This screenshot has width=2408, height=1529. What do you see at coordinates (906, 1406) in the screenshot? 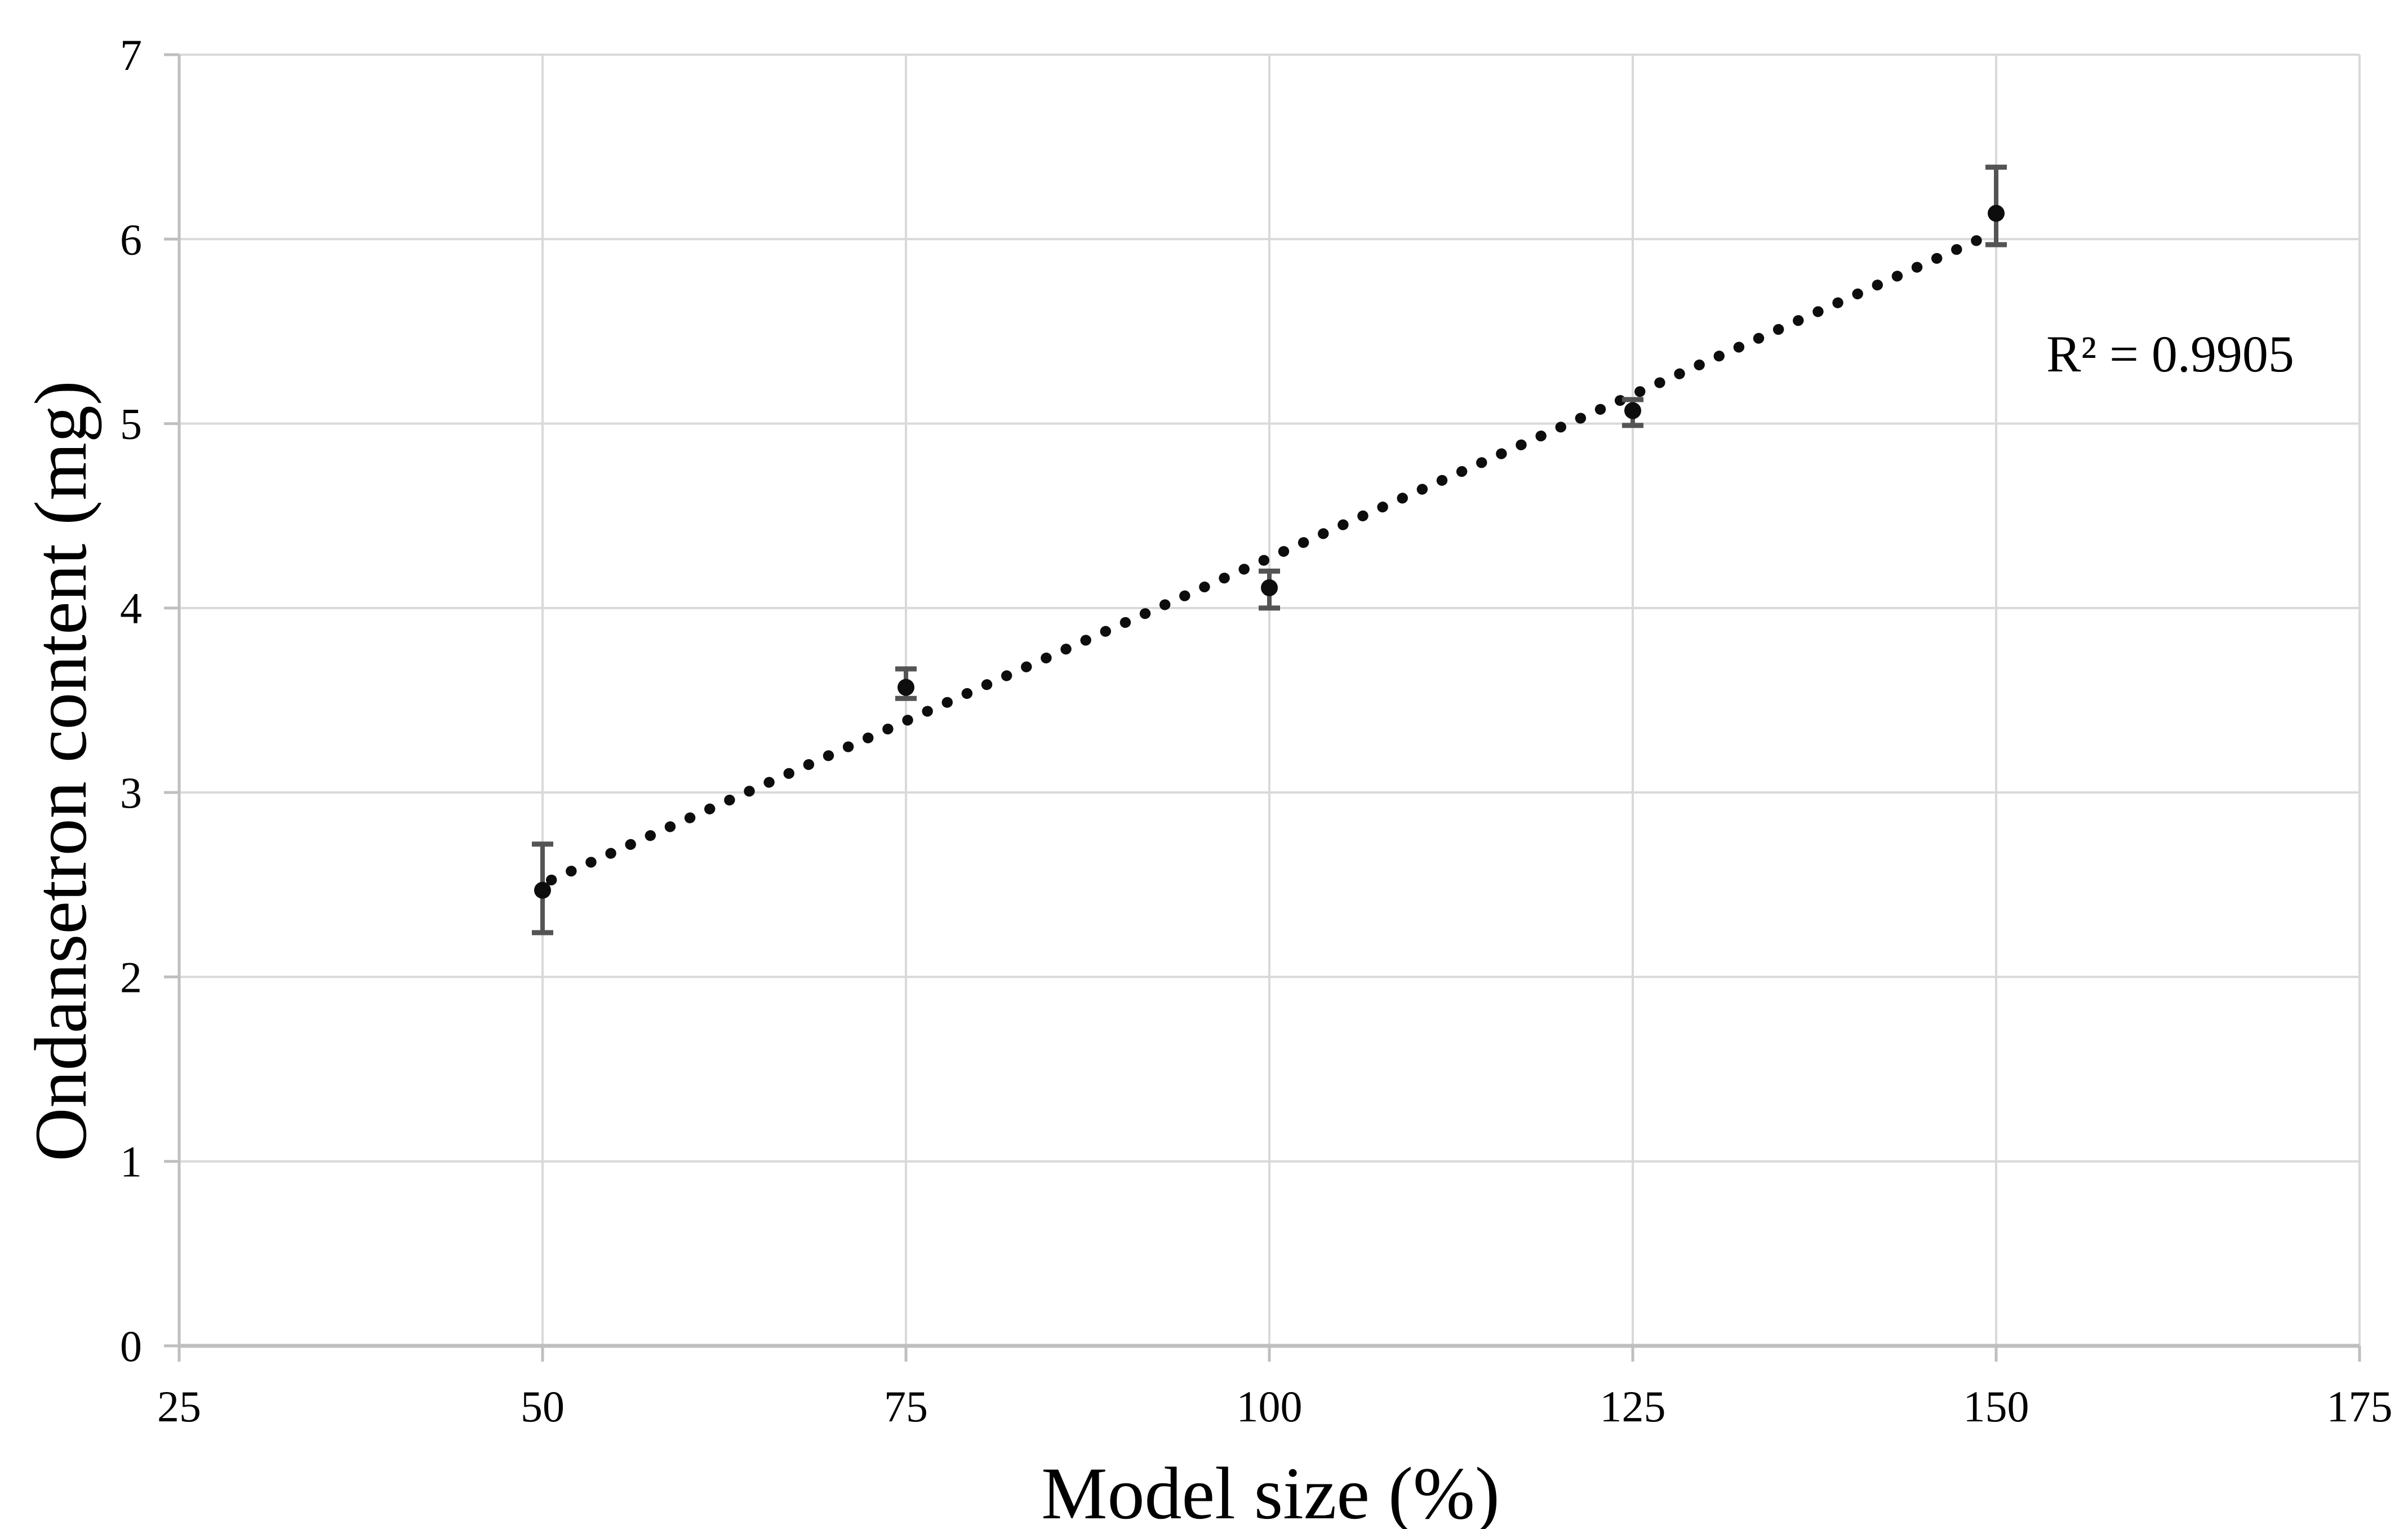
I see `x-tick-label: 75` at bounding box center [906, 1406].